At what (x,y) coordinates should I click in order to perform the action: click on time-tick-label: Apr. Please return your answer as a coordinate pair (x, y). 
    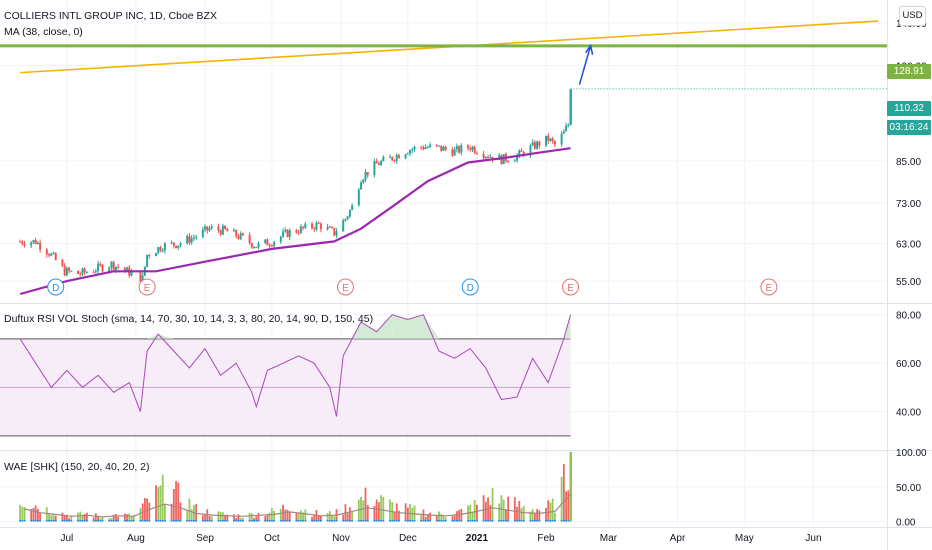
    Looking at the image, I should click on (678, 538).